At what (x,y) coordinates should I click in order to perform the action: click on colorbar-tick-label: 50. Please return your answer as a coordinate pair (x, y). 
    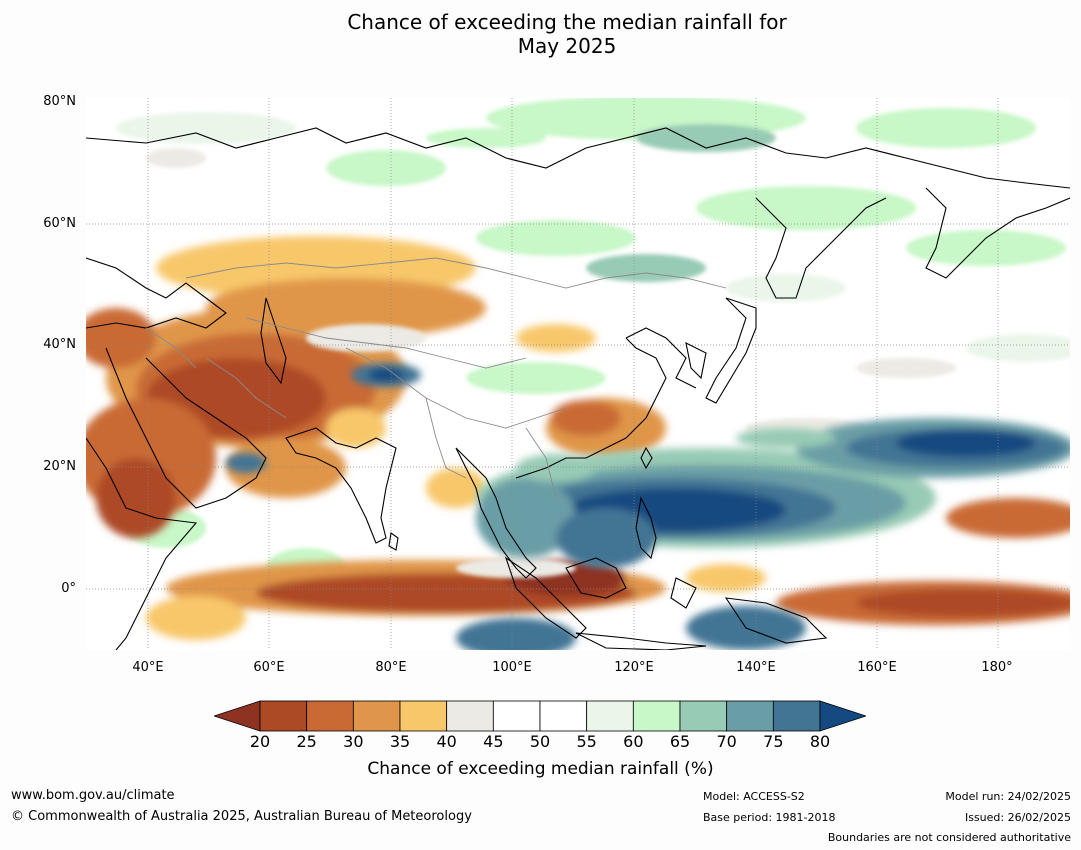
    Looking at the image, I should click on (540, 741).